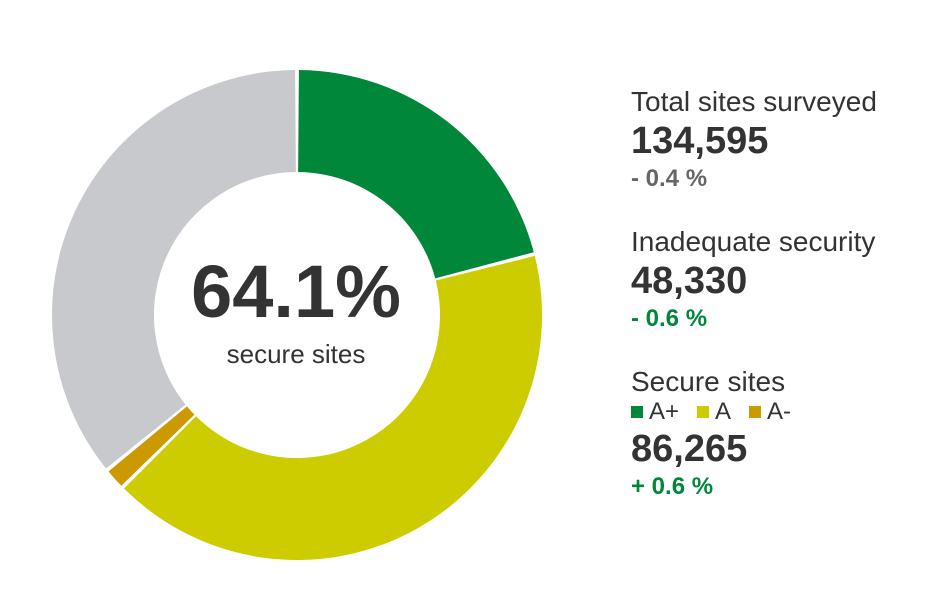  Describe the element at coordinates (296, 354) in the screenshot. I see `secure-percentage-label: secure sites` at that location.